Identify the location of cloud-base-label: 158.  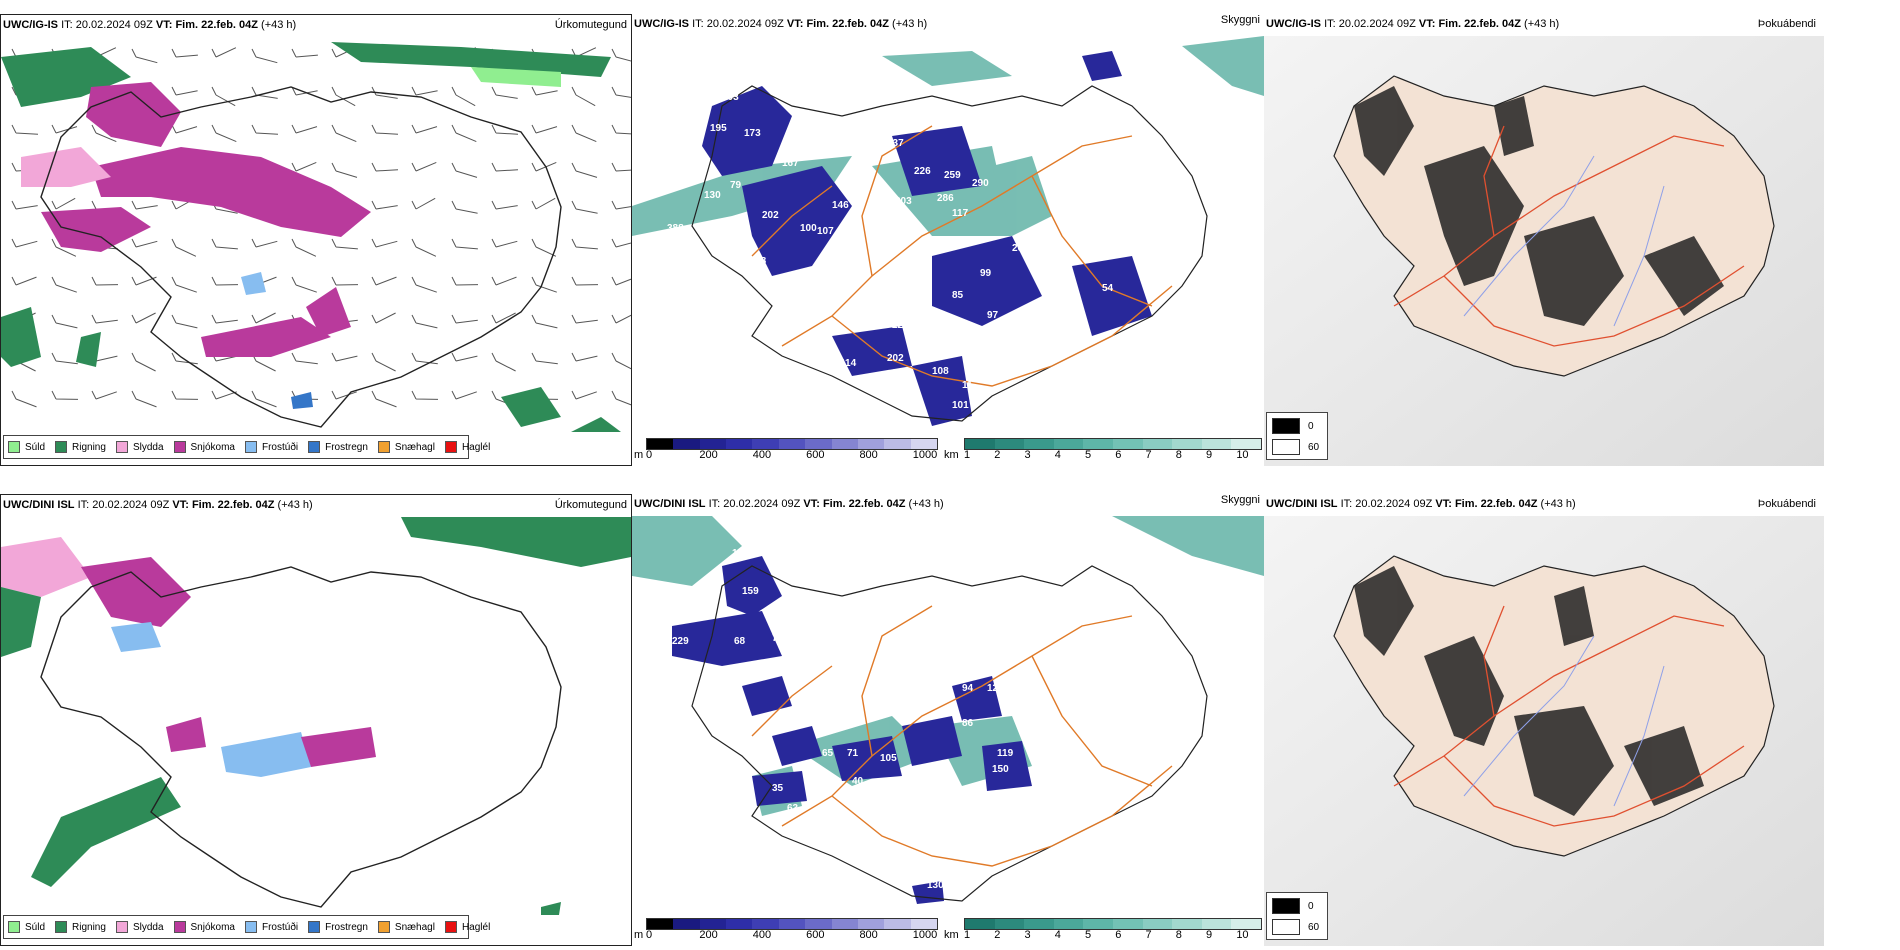
(875, 205).